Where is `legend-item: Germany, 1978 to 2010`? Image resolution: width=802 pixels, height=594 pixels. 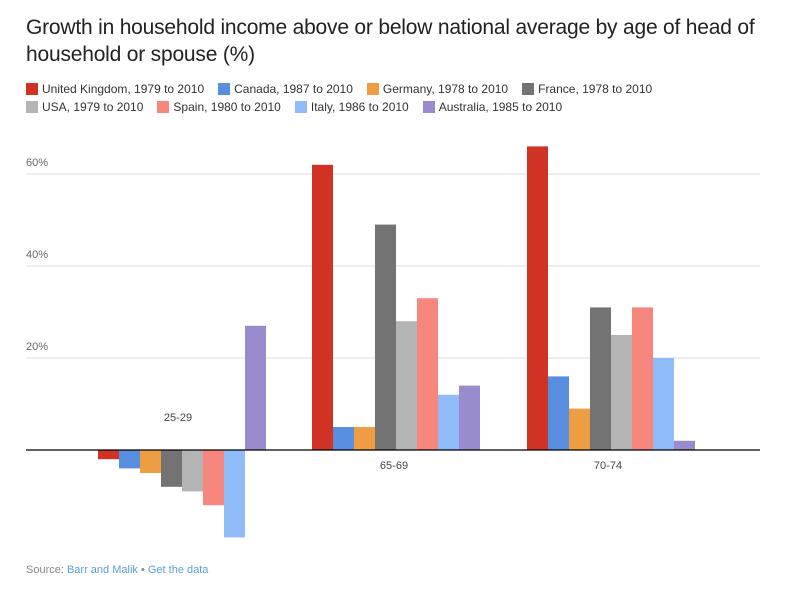
legend-item: Germany, 1978 to 2010 is located at coordinates (437, 89).